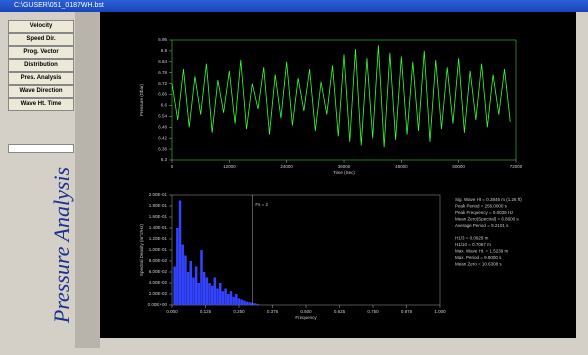 The height and width of the screenshot is (355, 588). Describe the element at coordinates (158, 293) in the screenshot. I see `y-tick-label: 2.00E-02` at that location.